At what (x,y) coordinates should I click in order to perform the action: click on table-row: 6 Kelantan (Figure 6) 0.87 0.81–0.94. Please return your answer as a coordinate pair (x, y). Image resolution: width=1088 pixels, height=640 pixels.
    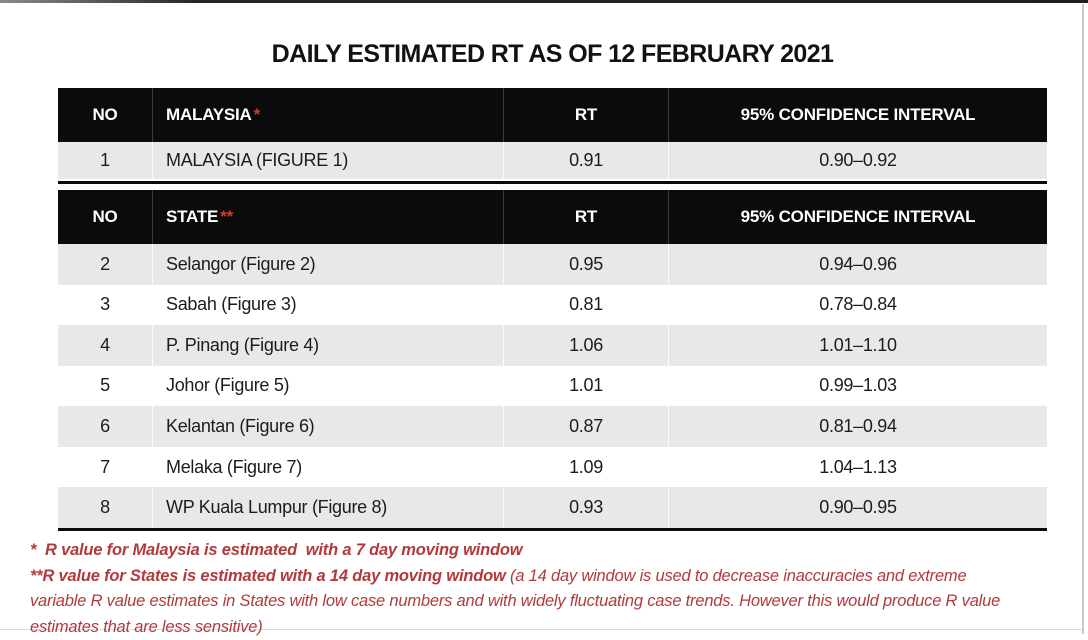
    Looking at the image, I should click on (552, 426).